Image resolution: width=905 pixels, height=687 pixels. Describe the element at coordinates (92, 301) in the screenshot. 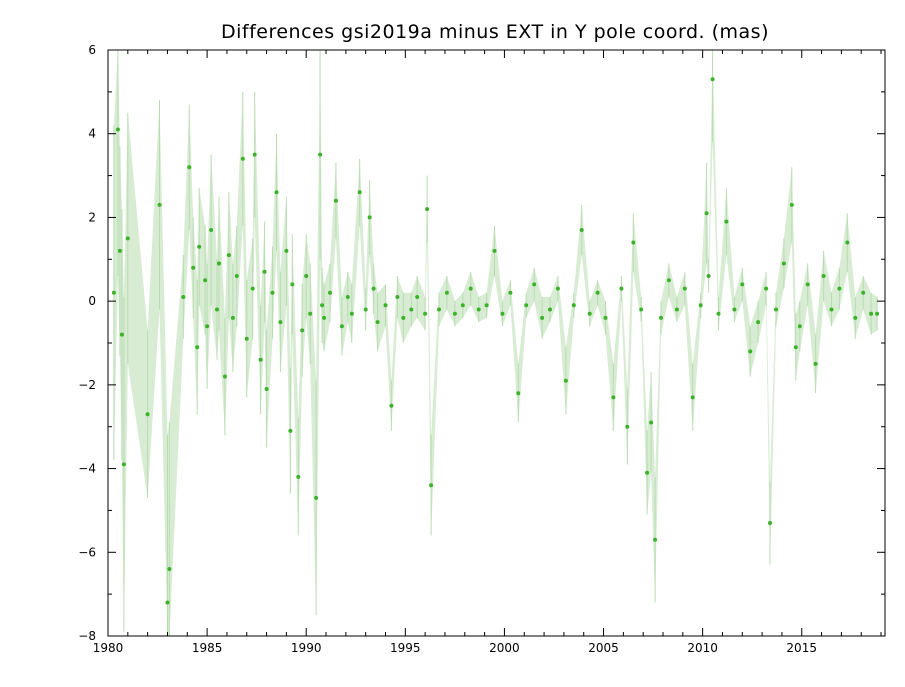

I see `y-tick-label: 0` at that location.